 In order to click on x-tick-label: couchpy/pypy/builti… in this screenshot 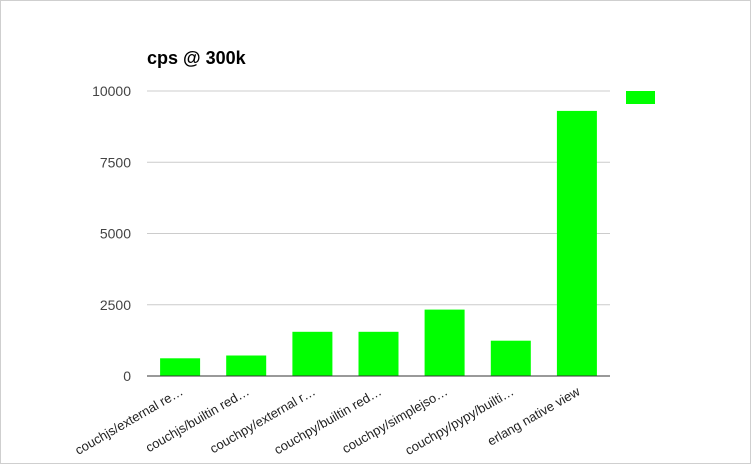, I will do `click(459, 421)`.